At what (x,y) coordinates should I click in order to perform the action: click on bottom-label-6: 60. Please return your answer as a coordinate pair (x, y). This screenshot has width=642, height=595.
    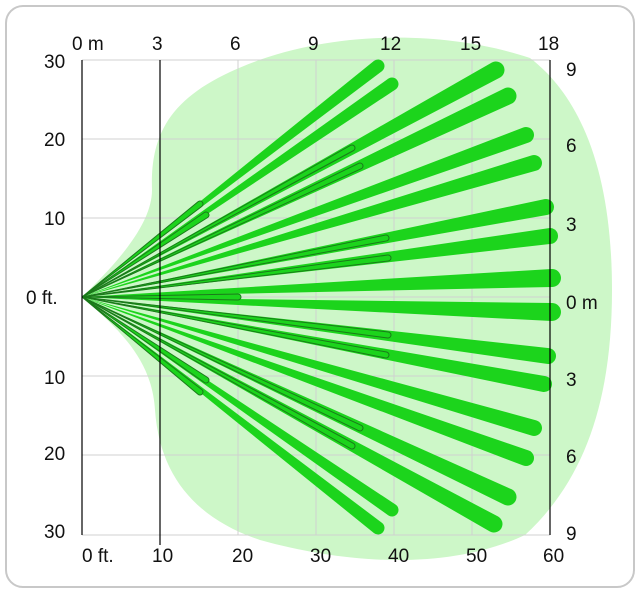
    Looking at the image, I should click on (553, 556).